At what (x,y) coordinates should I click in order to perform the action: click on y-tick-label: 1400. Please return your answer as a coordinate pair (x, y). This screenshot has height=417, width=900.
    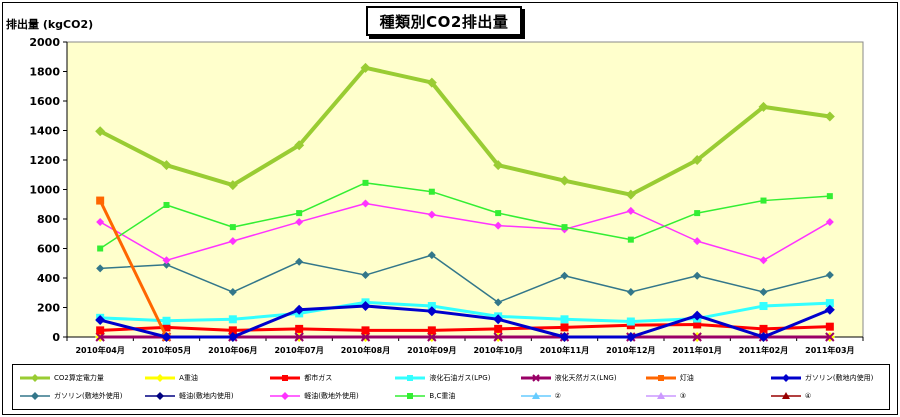
    Looking at the image, I should click on (44, 131).